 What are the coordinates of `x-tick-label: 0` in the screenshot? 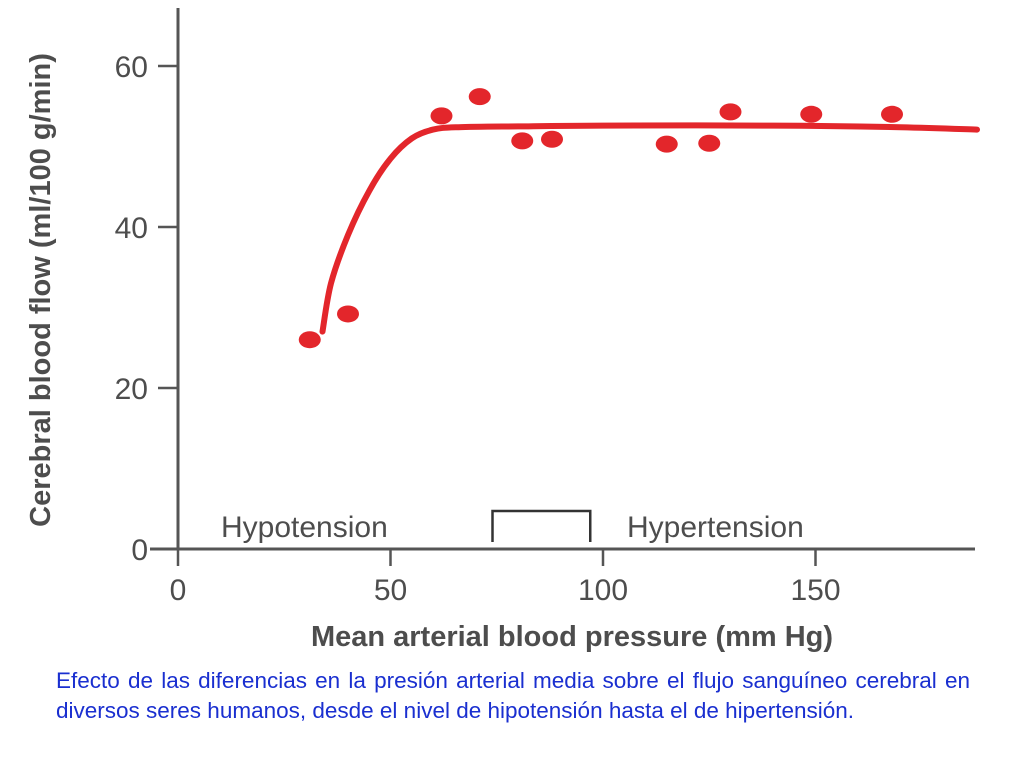 It's located at (178, 590).